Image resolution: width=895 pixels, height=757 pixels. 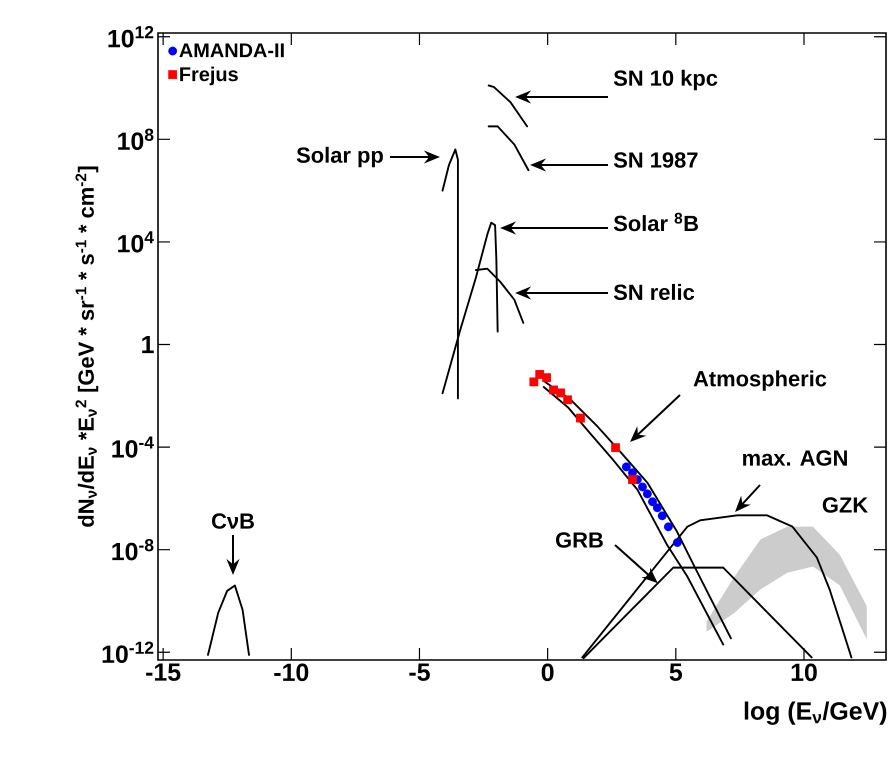 I want to click on y-tick-label: 10$^{-4}$, so click(x=133, y=447).